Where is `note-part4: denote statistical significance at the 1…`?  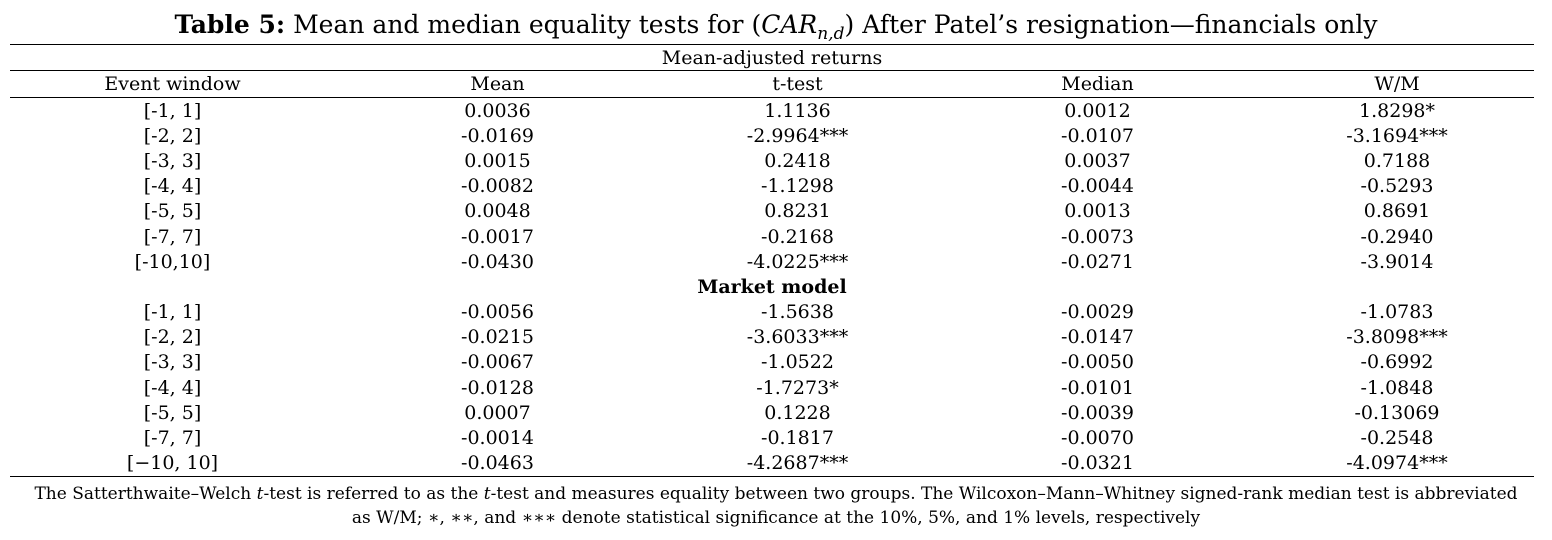
note-part4: denote statistical significance at the 1… is located at coordinates (878, 518).